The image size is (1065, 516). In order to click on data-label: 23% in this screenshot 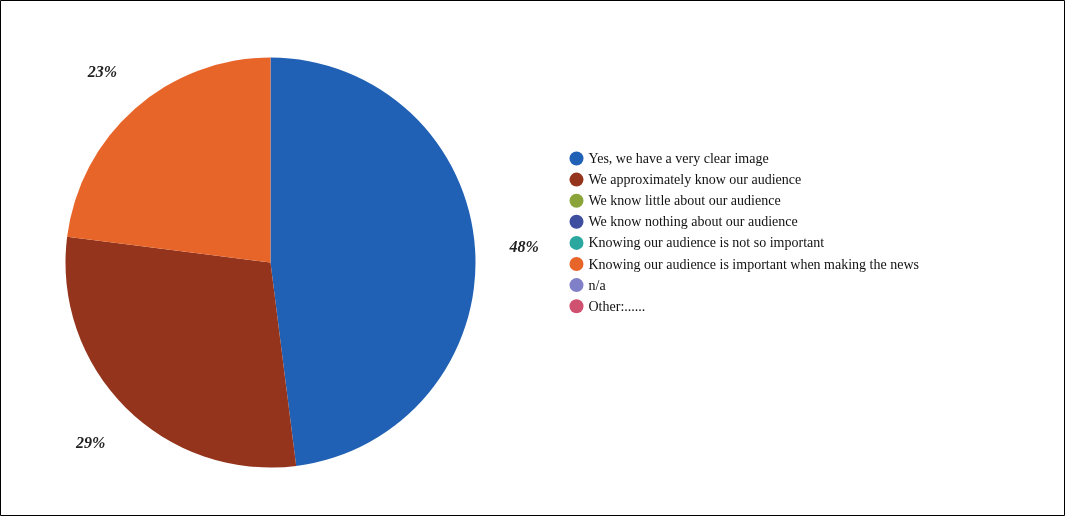, I will do `click(102, 72)`.